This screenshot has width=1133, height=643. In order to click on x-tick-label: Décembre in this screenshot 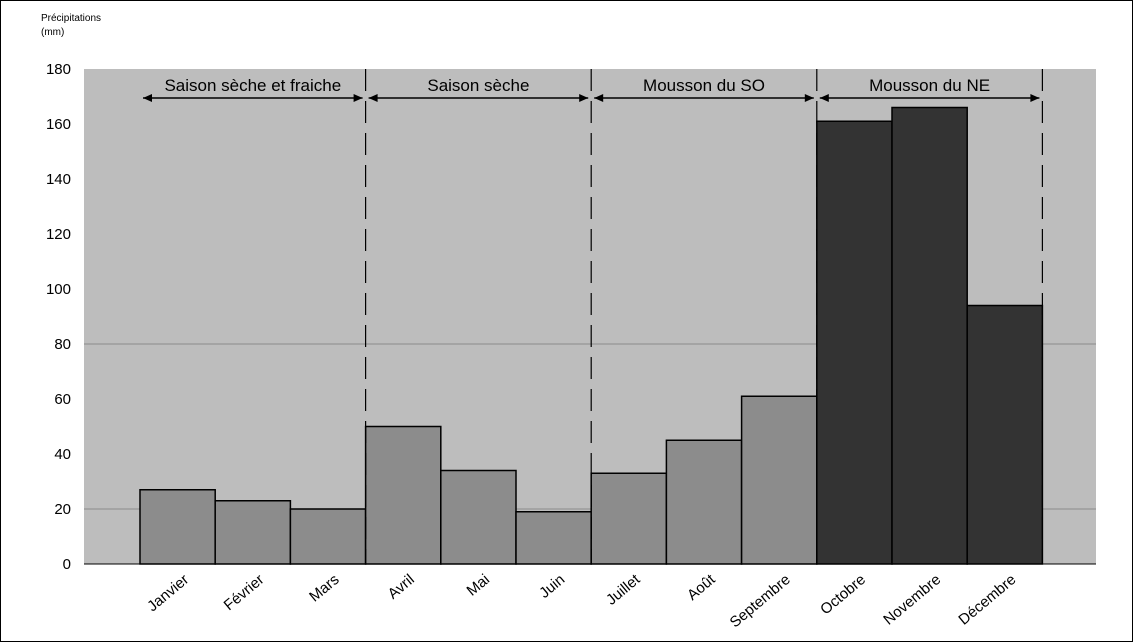, I will do `click(987, 600)`.